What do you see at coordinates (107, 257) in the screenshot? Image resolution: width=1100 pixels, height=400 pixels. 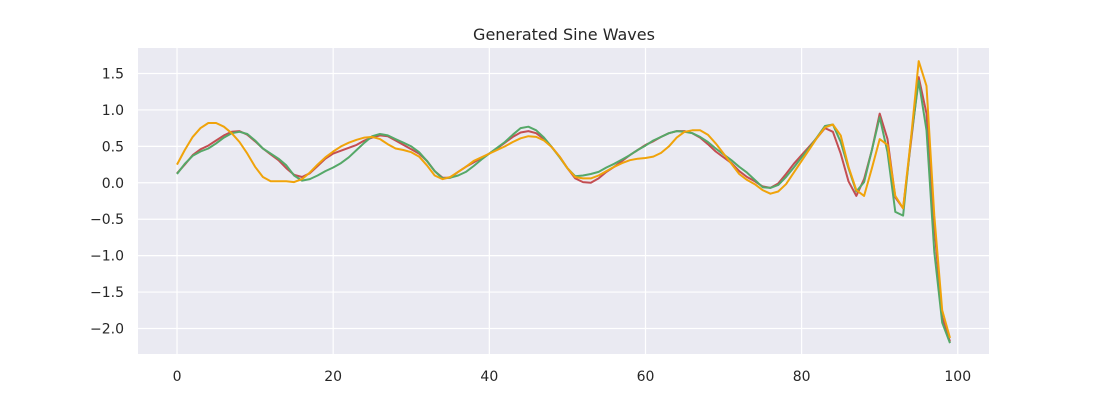 I see `y-tick-label: −1.0` at bounding box center [107, 257].